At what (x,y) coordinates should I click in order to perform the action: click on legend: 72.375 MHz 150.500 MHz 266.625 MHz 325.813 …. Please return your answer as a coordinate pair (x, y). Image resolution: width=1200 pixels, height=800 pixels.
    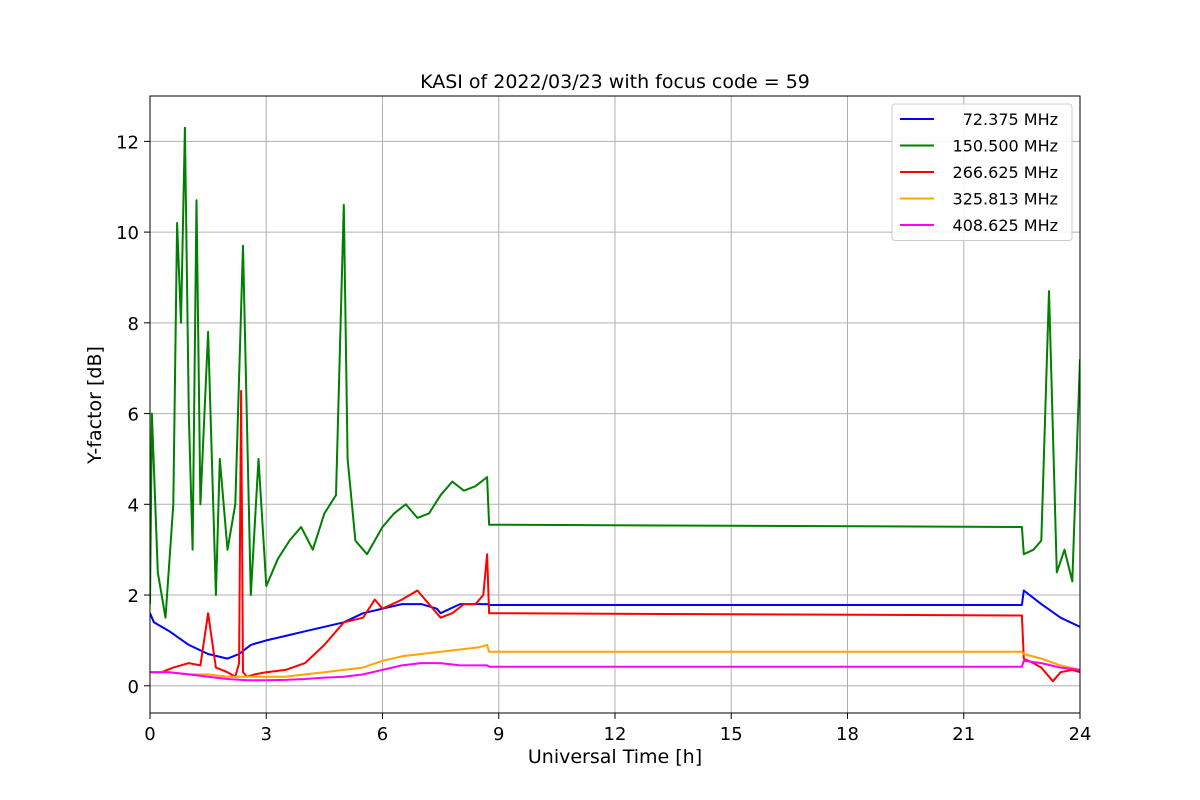
    Looking at the image, I should click on (982, 172).